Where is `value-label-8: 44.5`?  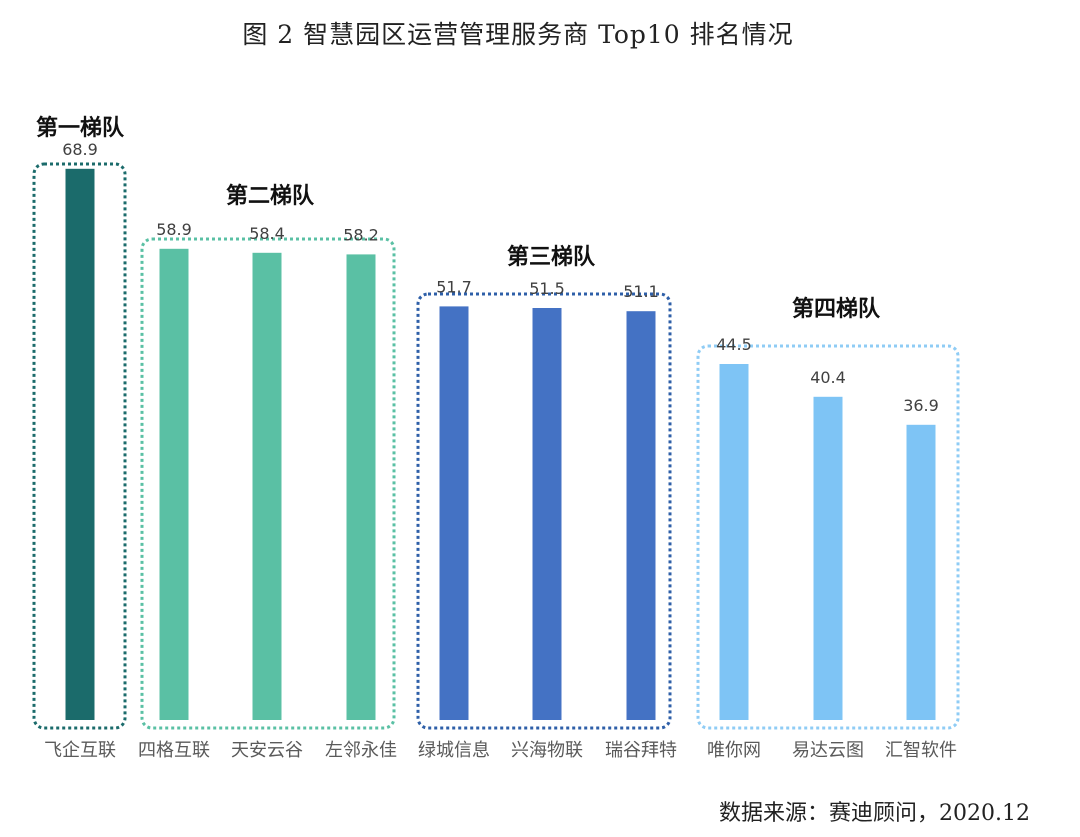
value-label-8: 44.5 is located at coordinates (734, 344).